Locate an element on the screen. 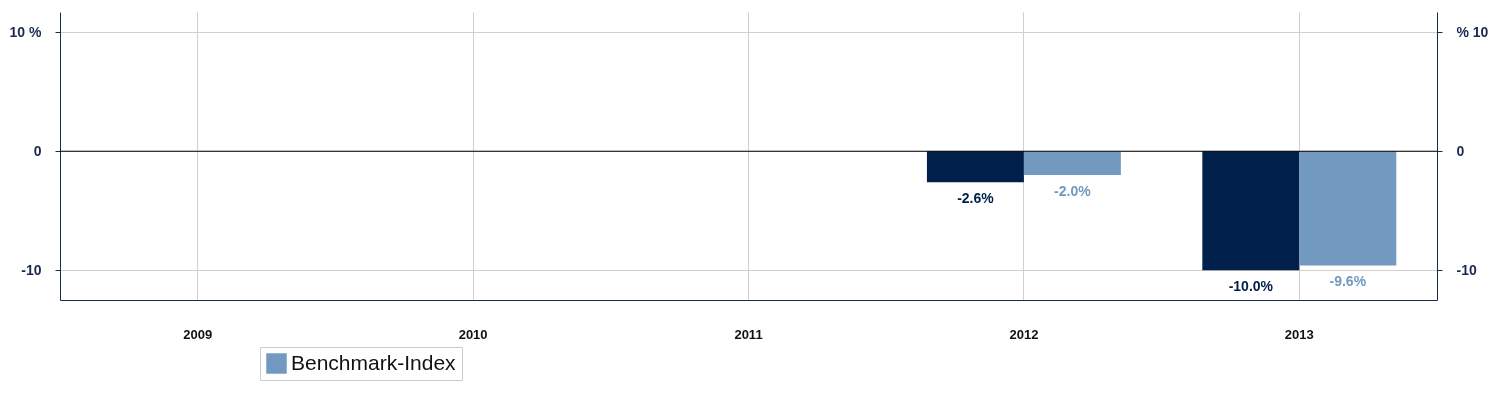 This screenshot has height=405, width=1499. y2-tick-label: 0 is located at coordinates (1460, 150).